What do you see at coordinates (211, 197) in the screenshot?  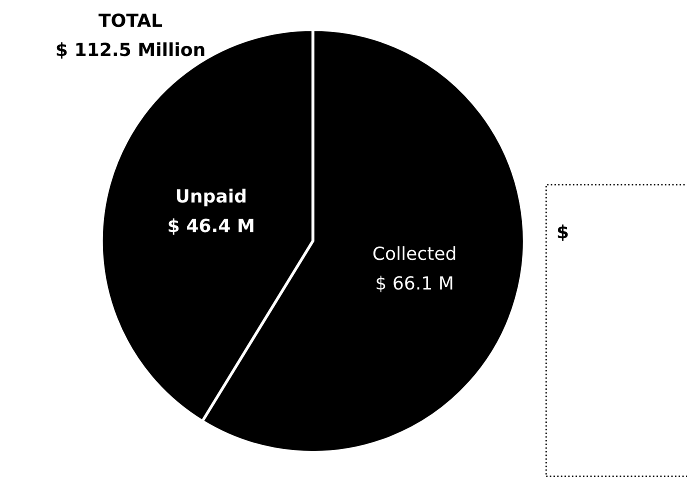 I see `slice-label: Unpaid` at bounding box center [211, 197].